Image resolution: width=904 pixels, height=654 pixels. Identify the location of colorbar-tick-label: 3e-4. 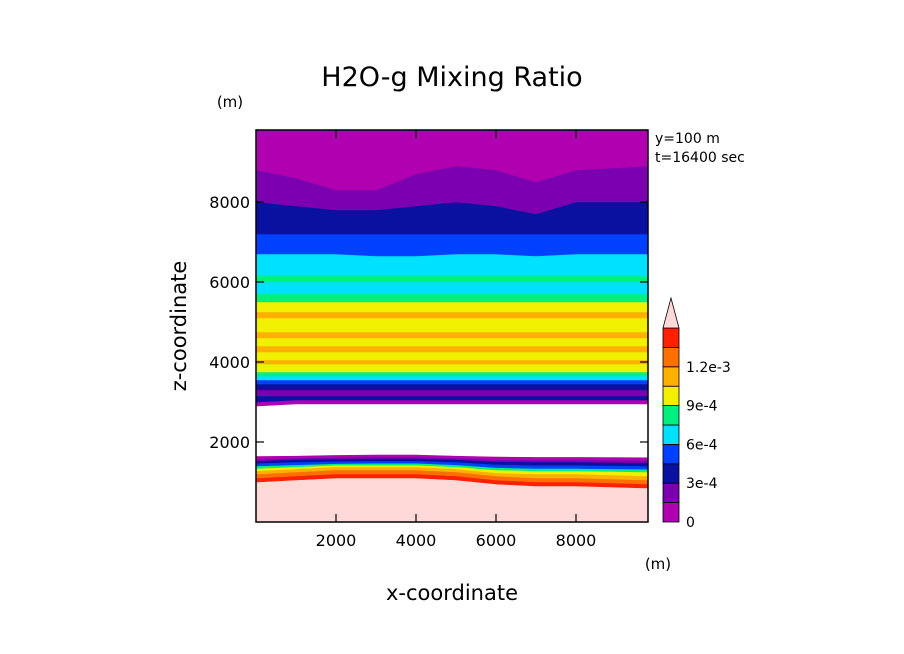
(702, 484).